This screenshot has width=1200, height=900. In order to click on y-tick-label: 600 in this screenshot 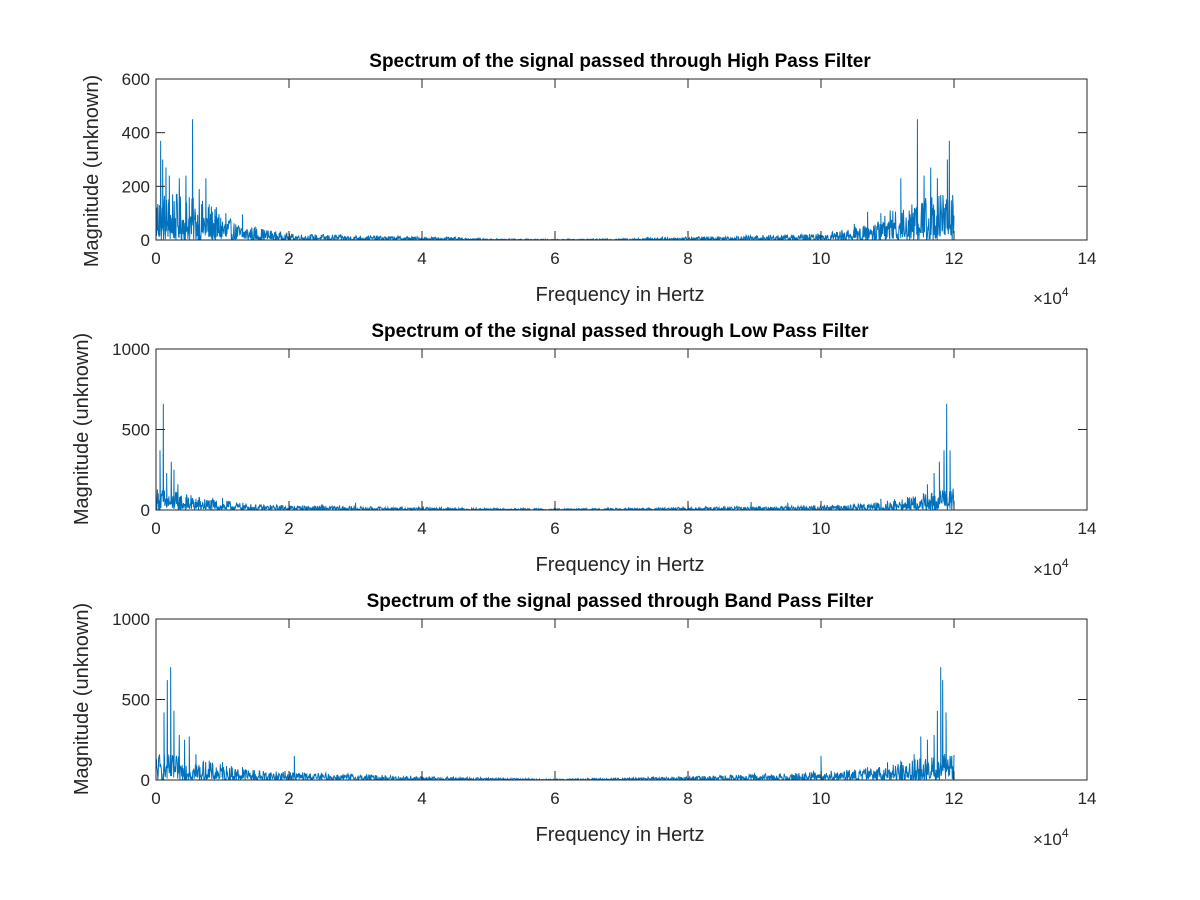, I will do `click(136, 79)`.